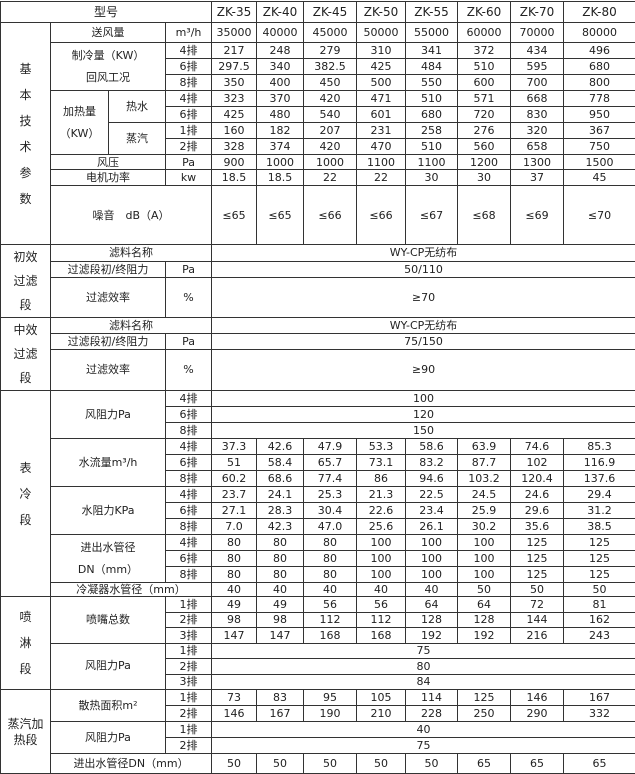  I want to click on section-label: 中效过滤段, so click(26, 354).